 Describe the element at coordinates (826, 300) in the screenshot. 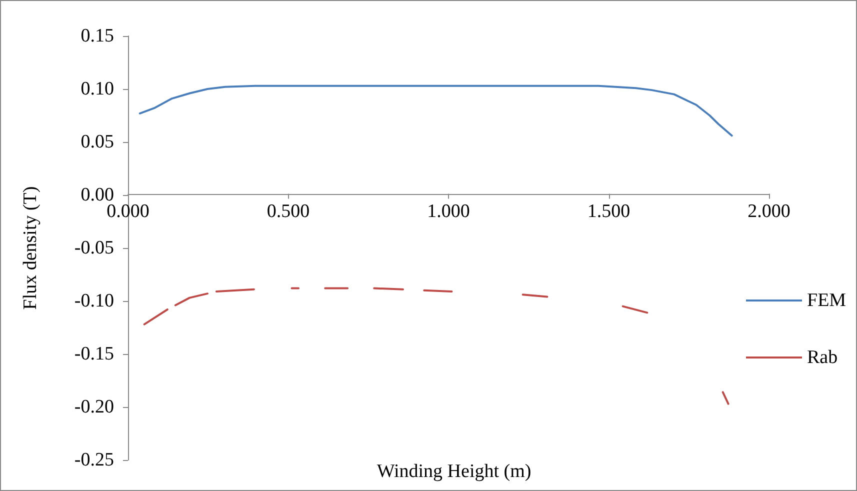

I see `legend-label: FEM` at that location.